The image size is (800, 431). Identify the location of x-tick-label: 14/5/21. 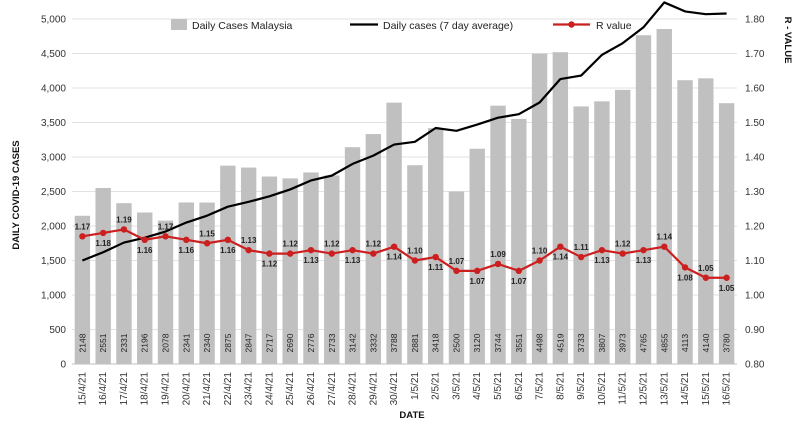
(685, 389).